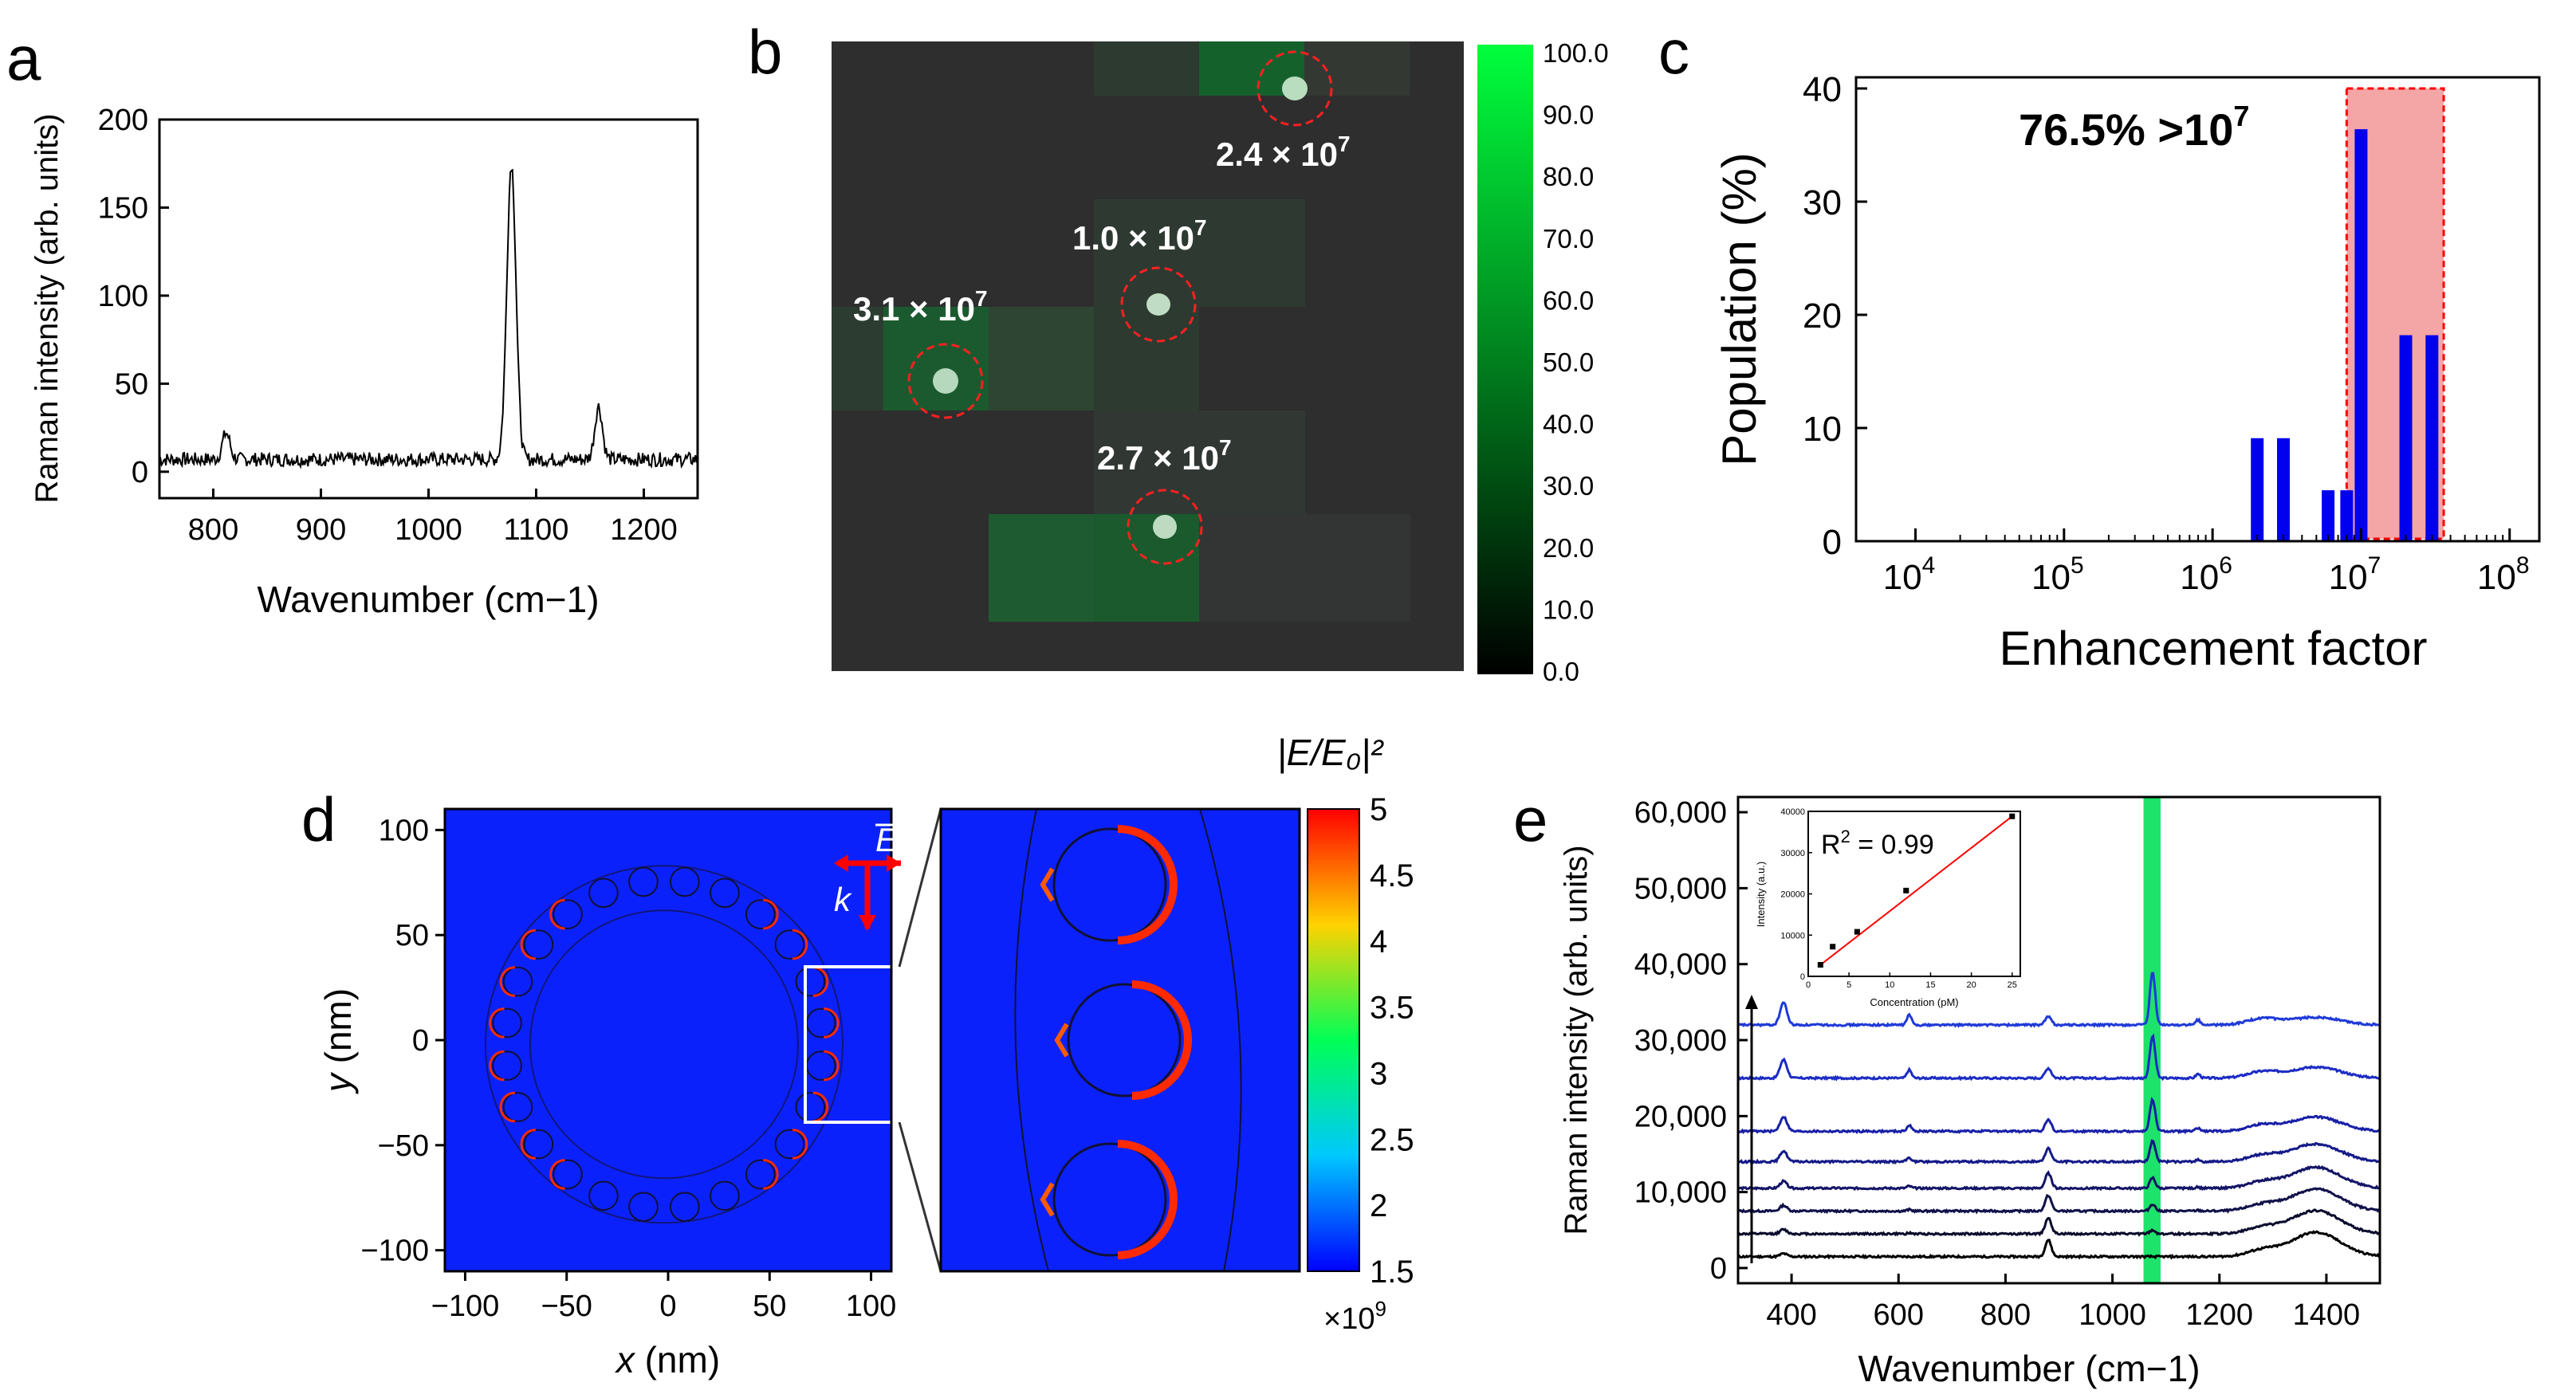 The height and width of the screenshot is (1394, 2576). What do you see at coordinates (1221, 1040) in the screenshot?
I see `panel-d-zoom-boundary-outer` at bounding box center [1221, 1040].